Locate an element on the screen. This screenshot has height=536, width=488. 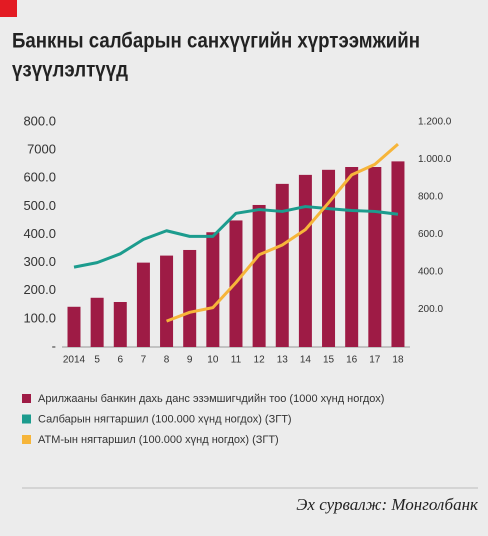
x-tick-label: 11 is located at coordinates (236, 360).